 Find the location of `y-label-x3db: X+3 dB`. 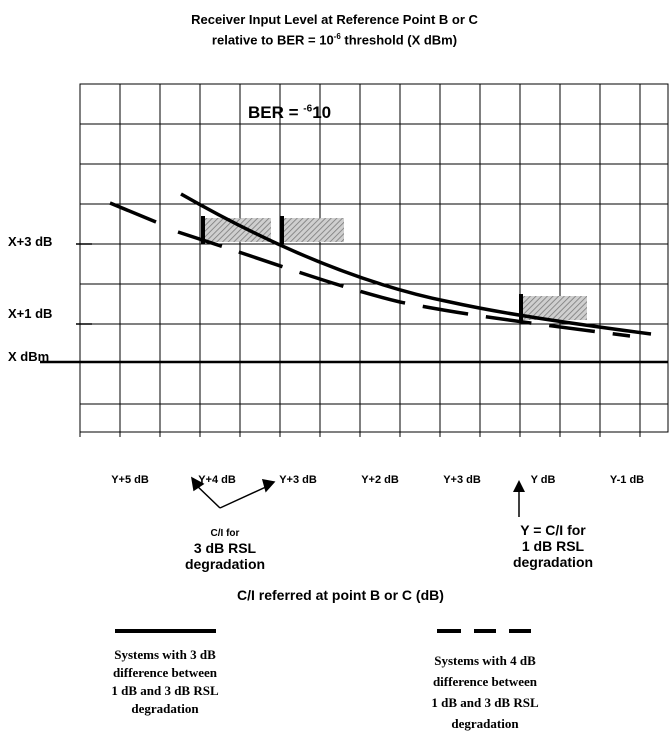

y-label-x3db: X+3 dB is located at coordinates (30, 241).